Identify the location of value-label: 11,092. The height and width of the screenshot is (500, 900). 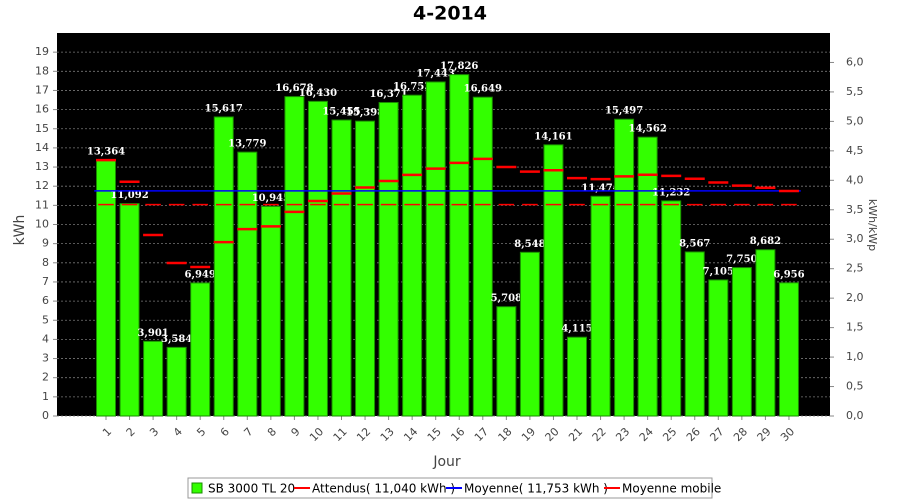
(129, 195).